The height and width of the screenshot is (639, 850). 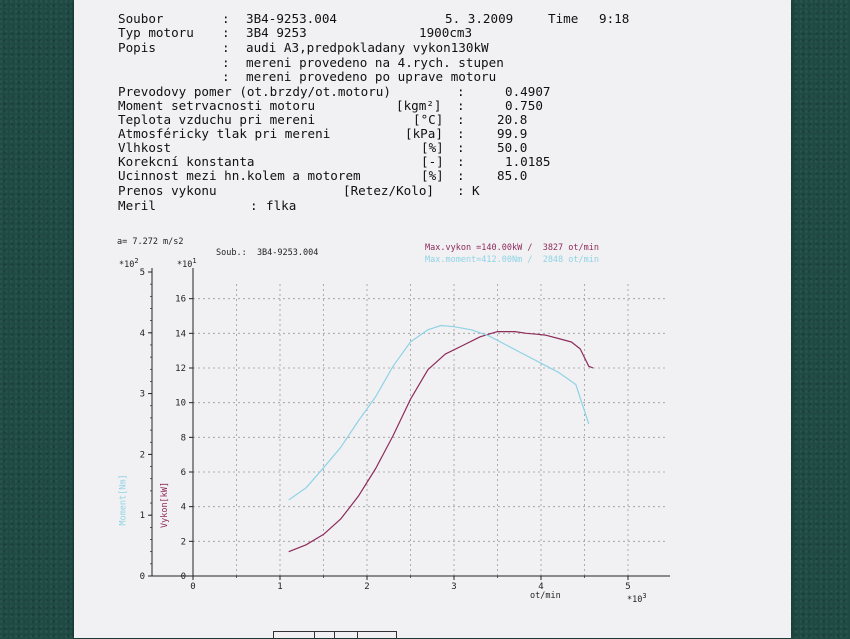 I want to click on param-label: Ucinnost mezi hn.kolem a motorem, so click(x=239, y=175).